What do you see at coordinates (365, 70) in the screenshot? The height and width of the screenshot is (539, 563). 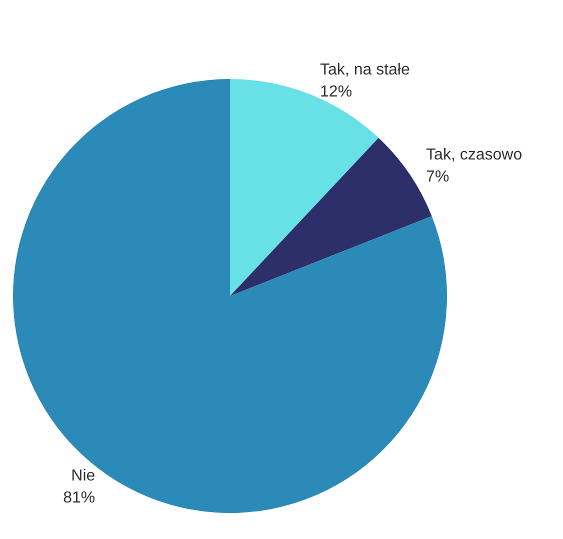 I see `slice-label: Tak, na stałe` at bounding box center [365, 70].